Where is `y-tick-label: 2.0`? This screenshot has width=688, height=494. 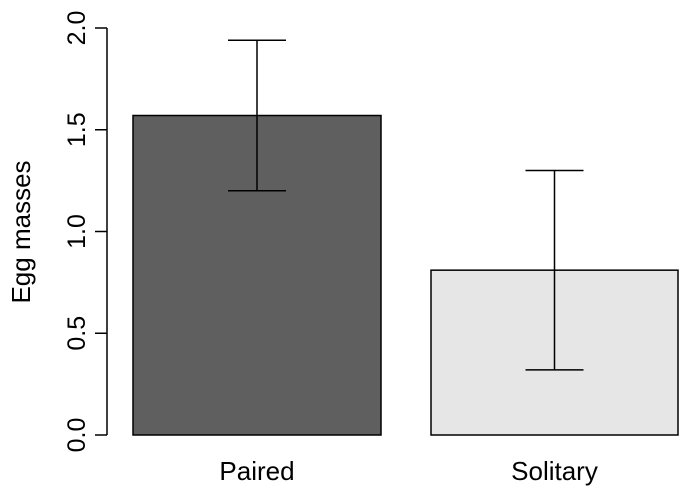
y-tick-label: 2.0 is located at coordinates (77, 28).